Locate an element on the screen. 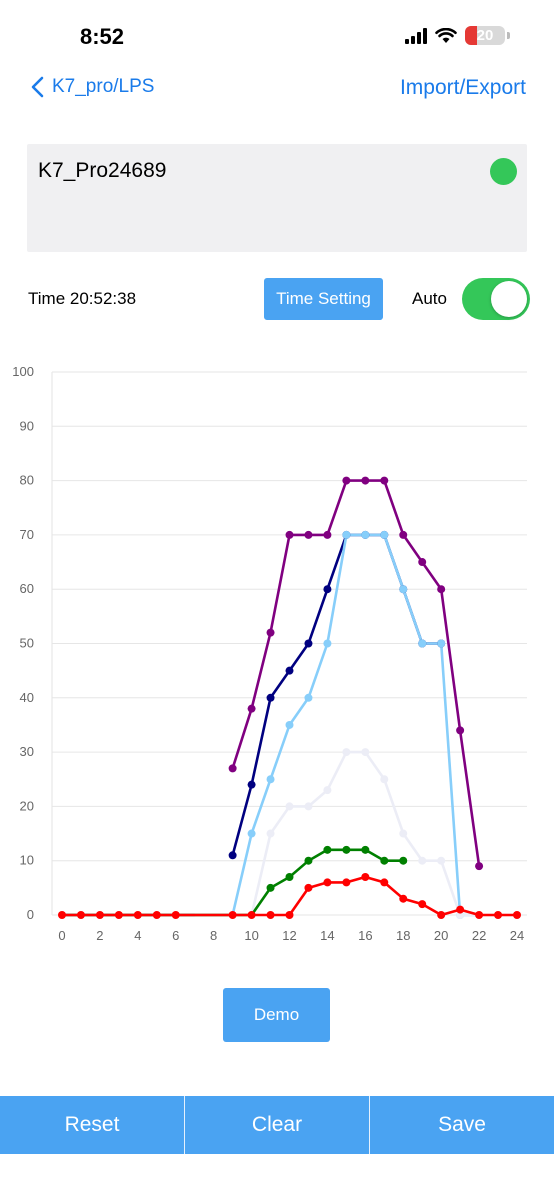  device-name: K7_Pro24689 is located at coordinates (102, 170).